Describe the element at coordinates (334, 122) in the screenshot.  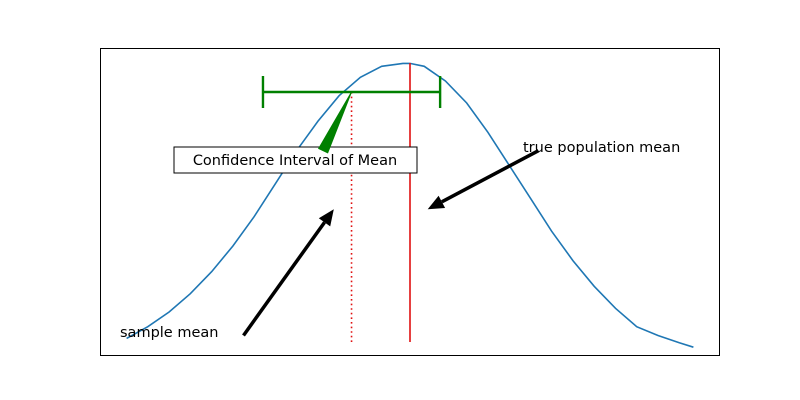
I see `ci-arrow` at that location.